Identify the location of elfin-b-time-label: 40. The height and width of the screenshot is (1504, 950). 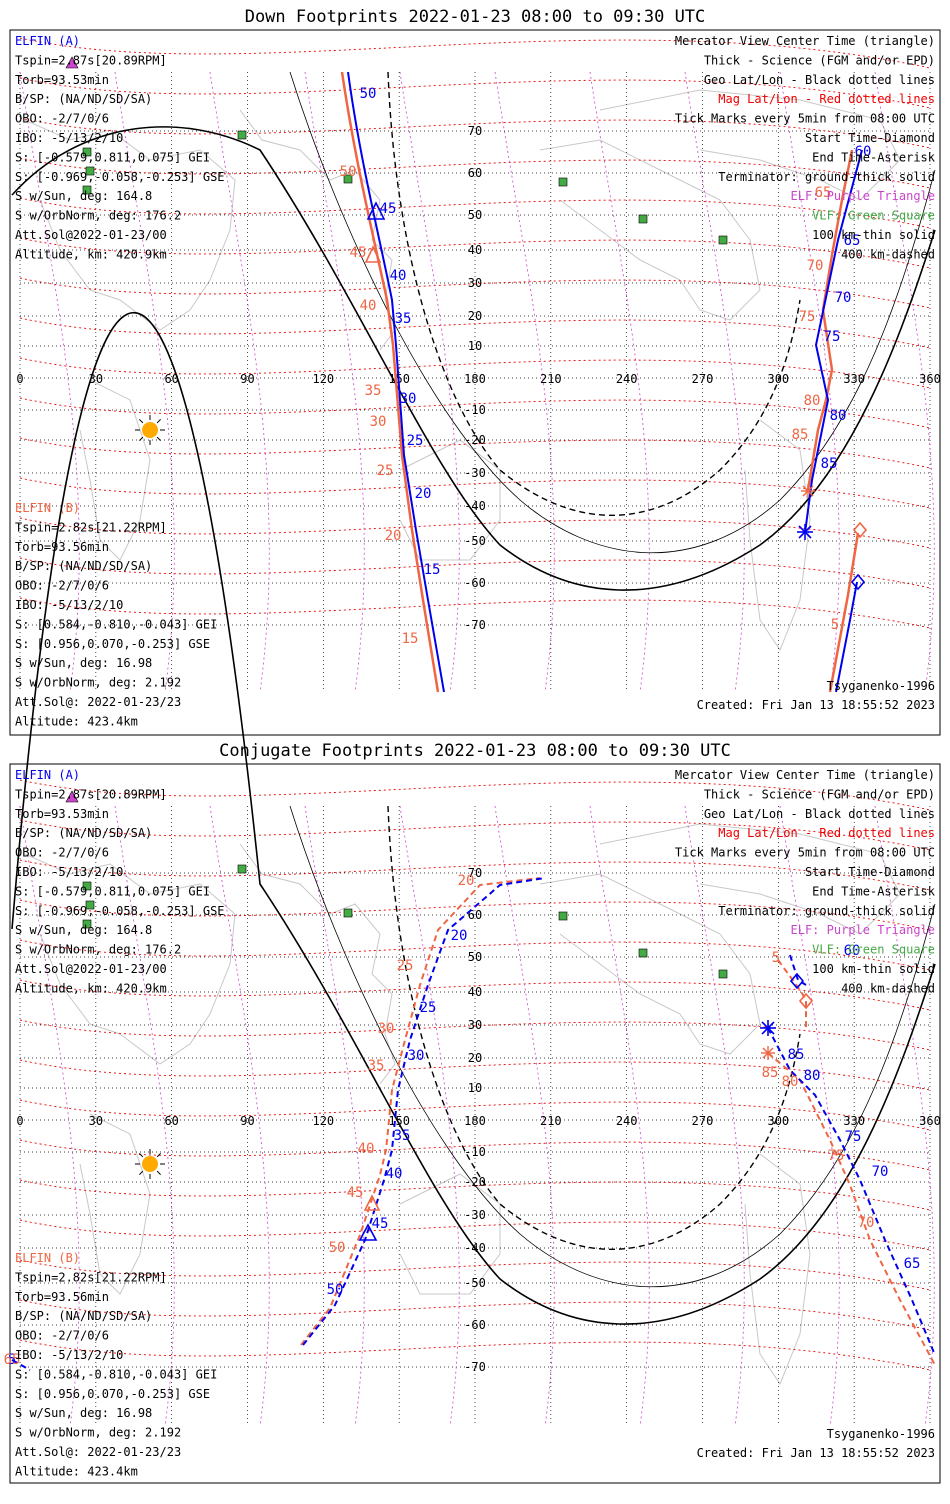
(366, 1149).